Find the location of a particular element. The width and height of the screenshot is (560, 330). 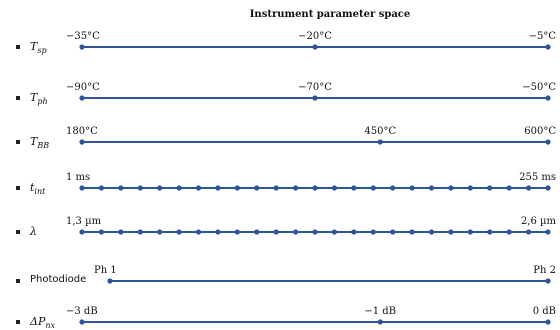

value-label: −20°C is located at coordinates (315, 36).